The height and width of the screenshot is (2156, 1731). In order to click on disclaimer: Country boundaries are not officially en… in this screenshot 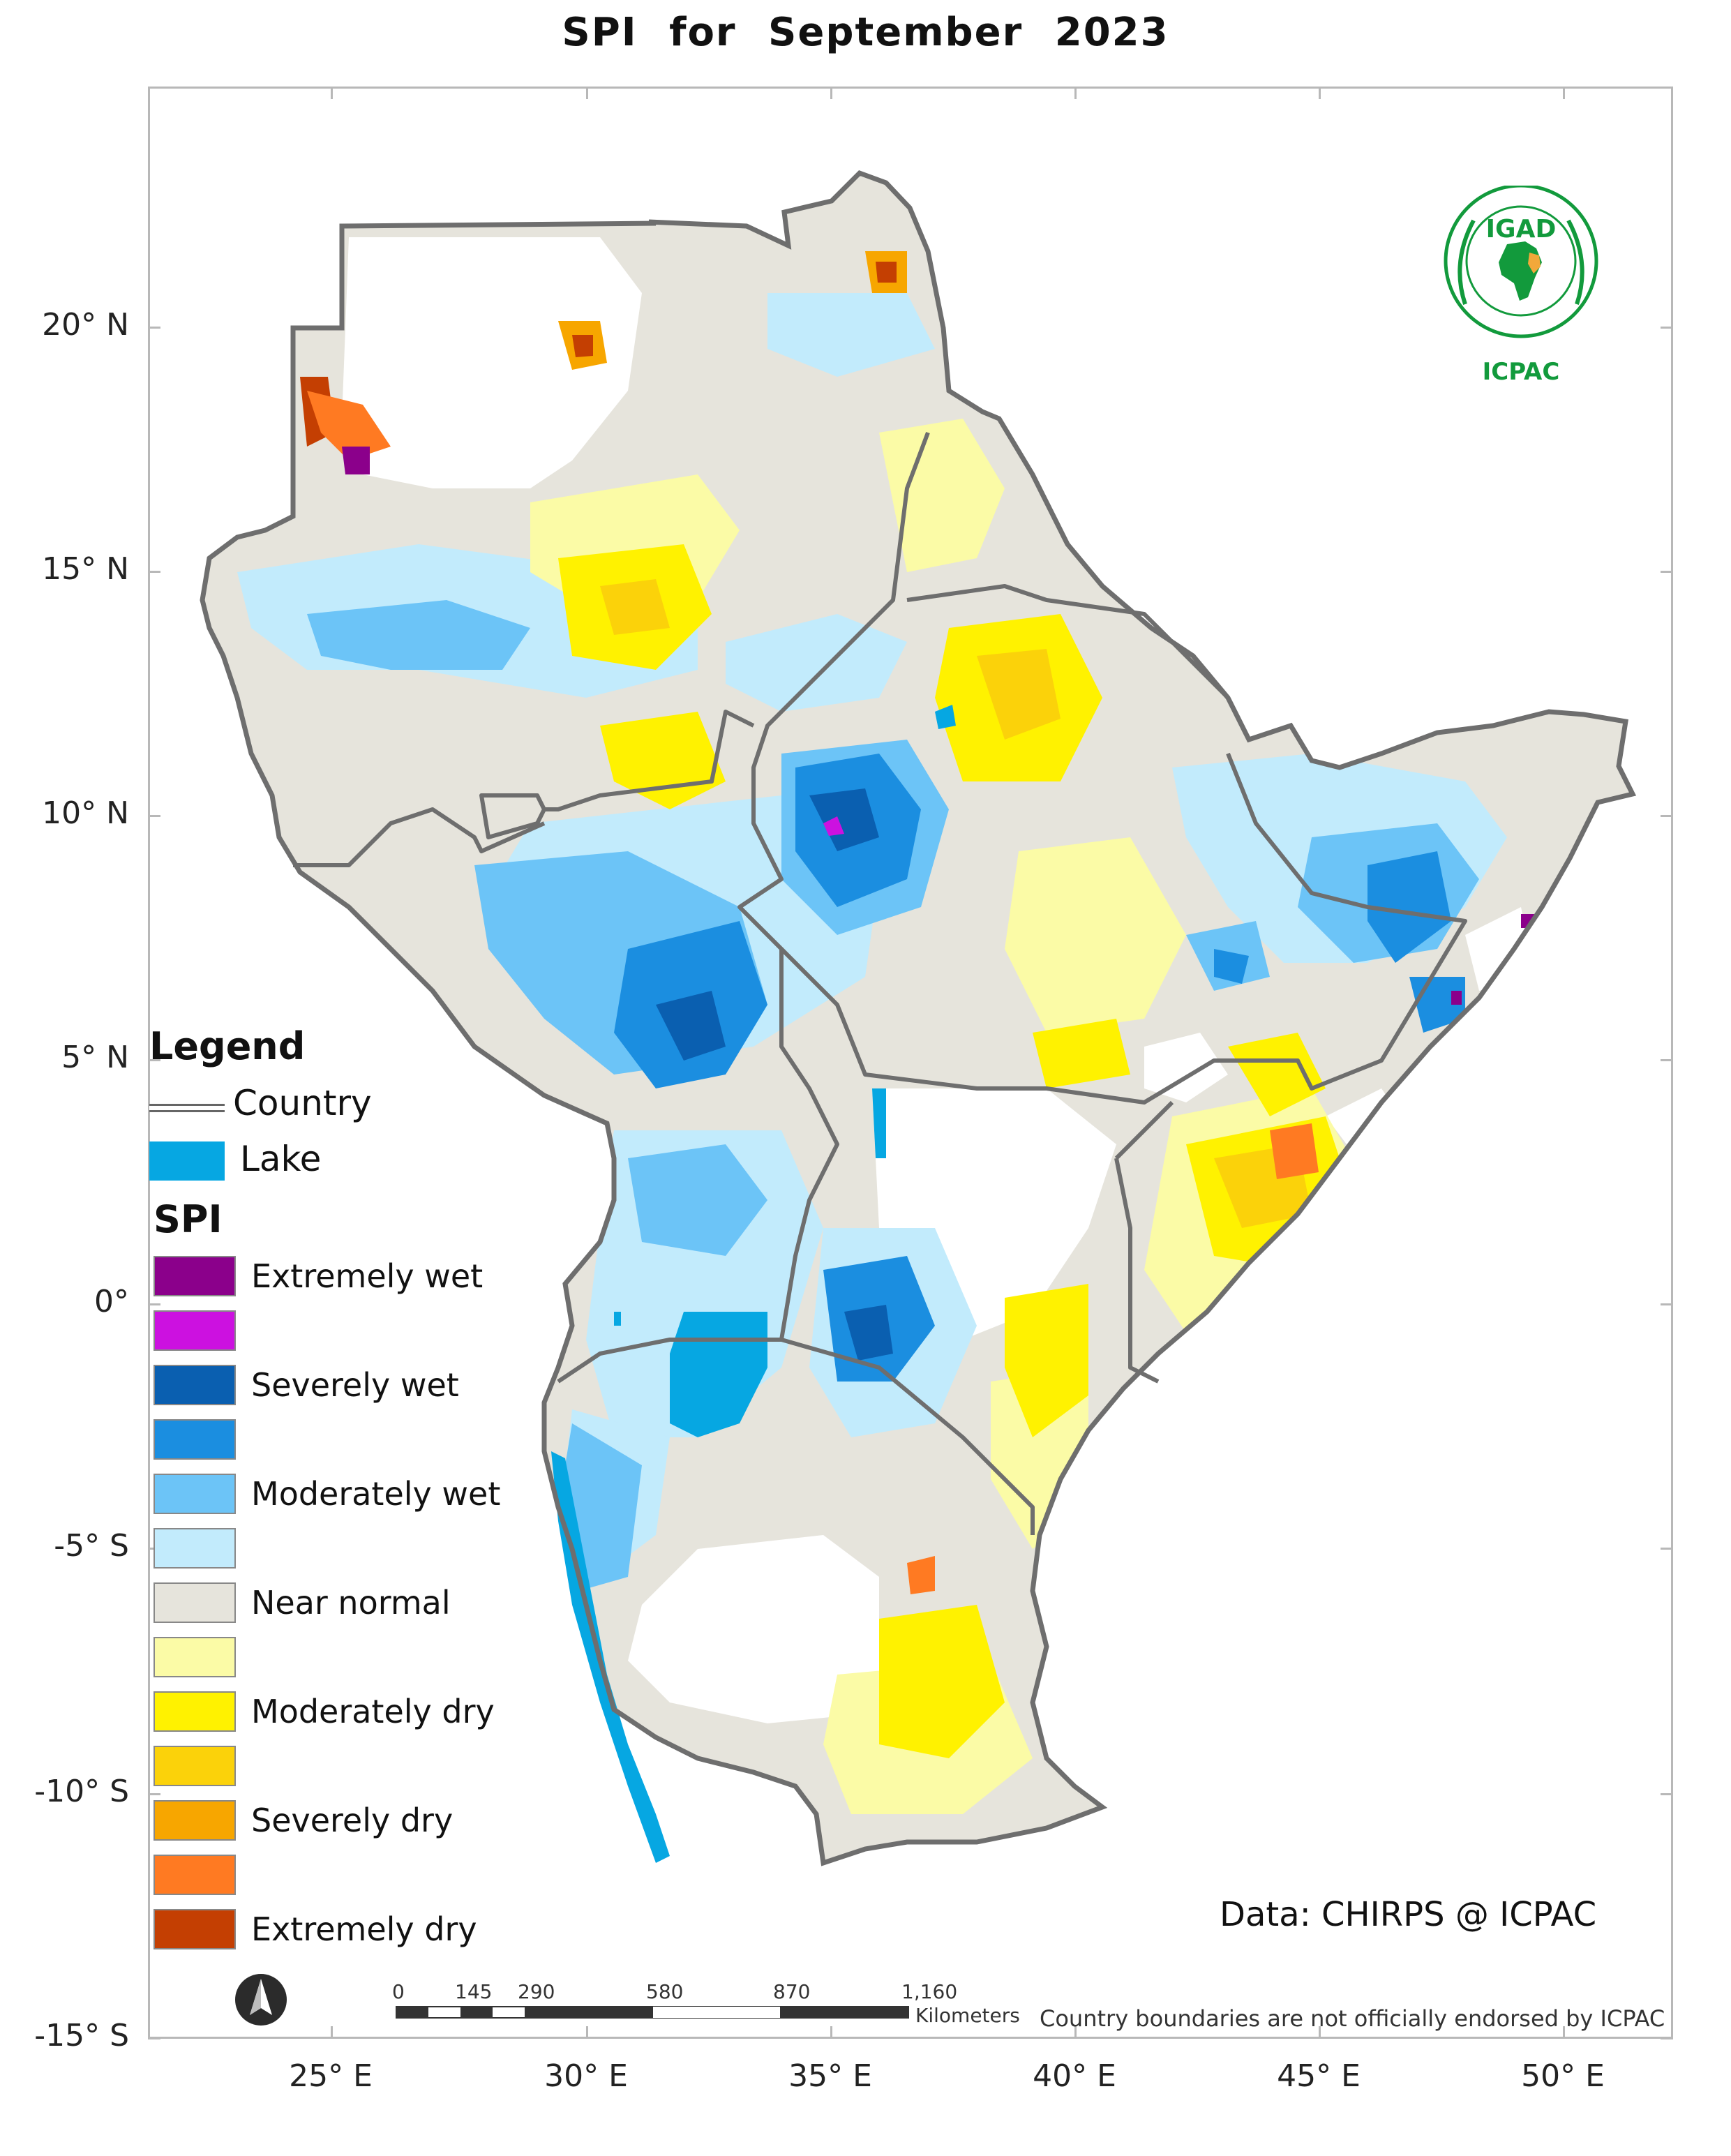, I will do `click(1352, 2018)`.